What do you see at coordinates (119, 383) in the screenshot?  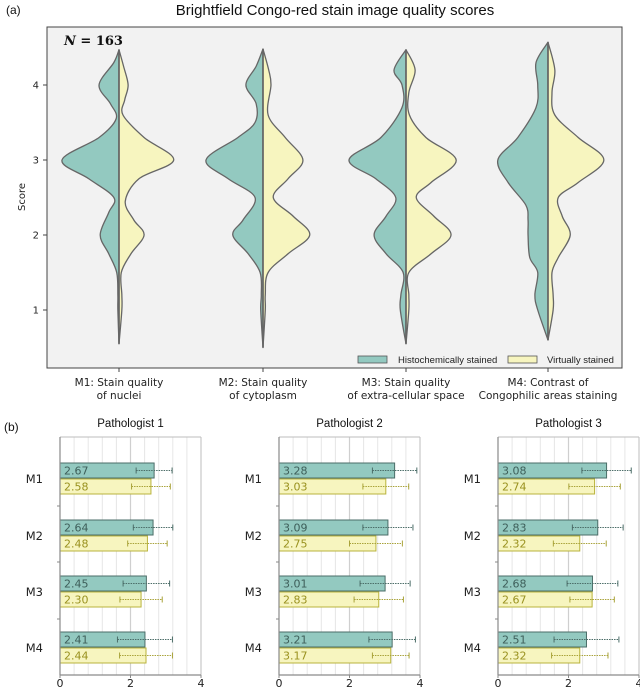 I see `x-tick-label-m1-line1: M1: Stain quality` at bounding box center [119, 383].